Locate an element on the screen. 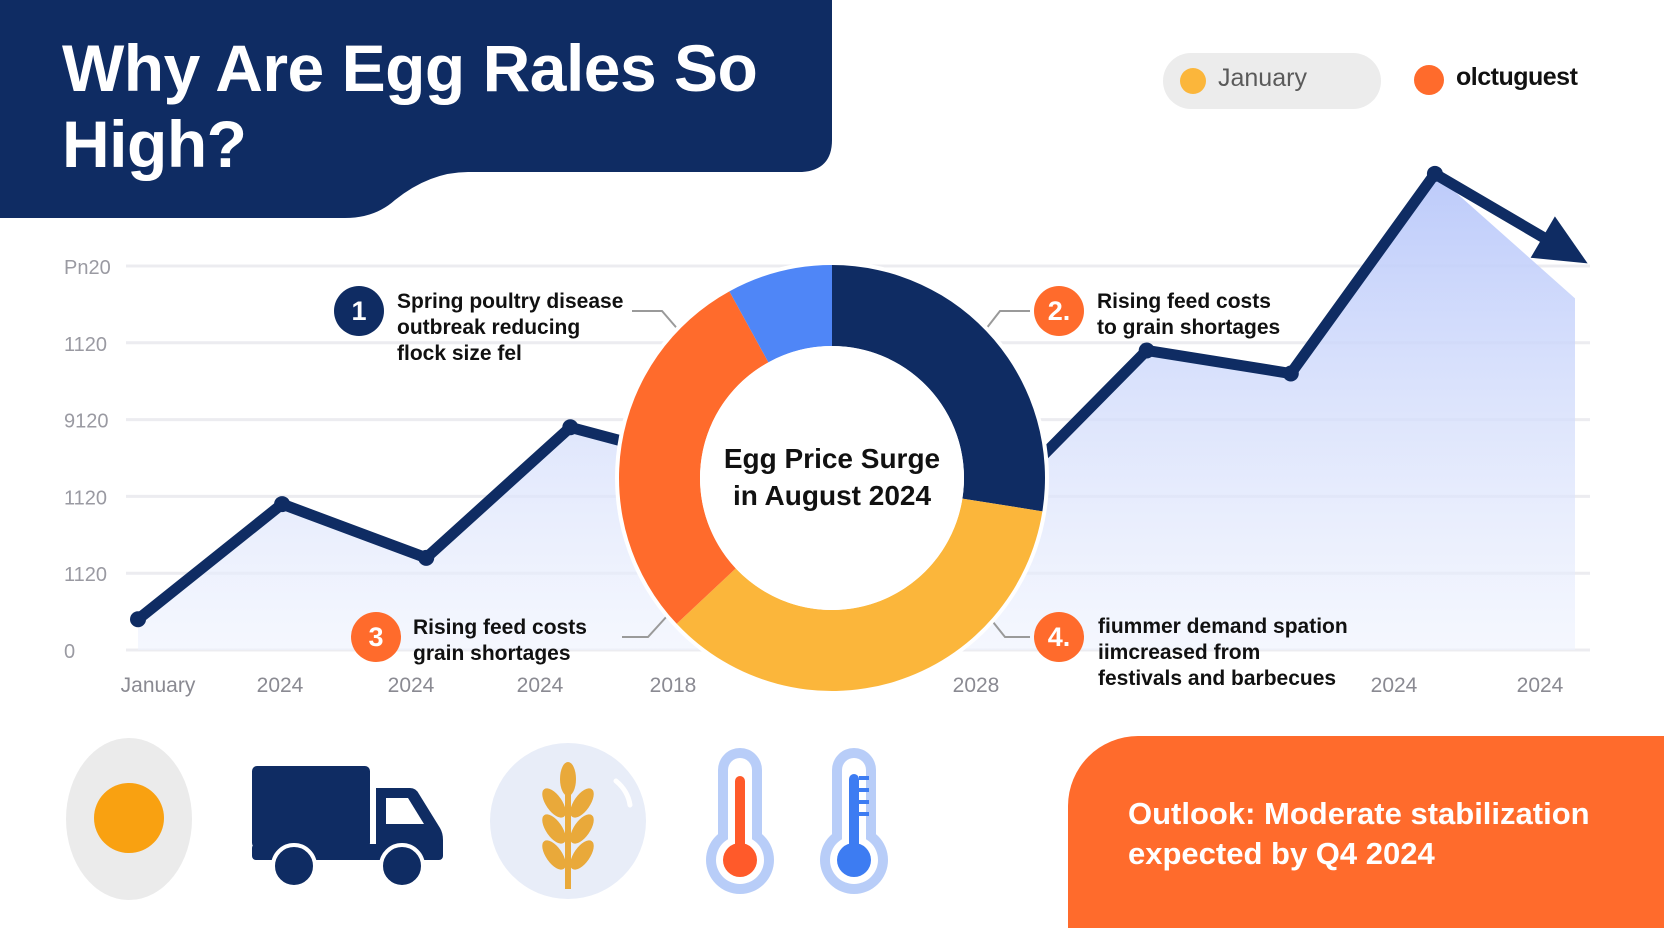  y-tick-label: Pn20 is located at coordinates (87, 268).